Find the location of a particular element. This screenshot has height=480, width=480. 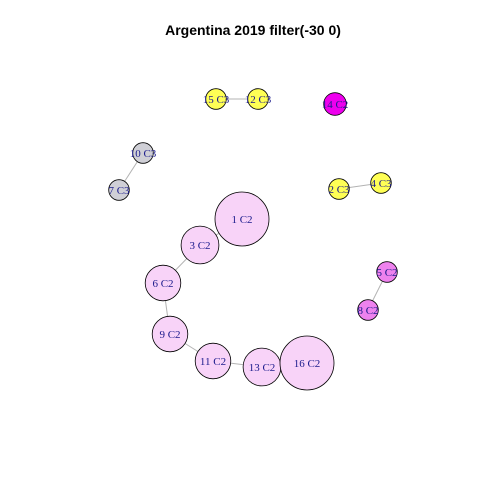

node-1: 1 C2 is located at coordinates (242, 219).